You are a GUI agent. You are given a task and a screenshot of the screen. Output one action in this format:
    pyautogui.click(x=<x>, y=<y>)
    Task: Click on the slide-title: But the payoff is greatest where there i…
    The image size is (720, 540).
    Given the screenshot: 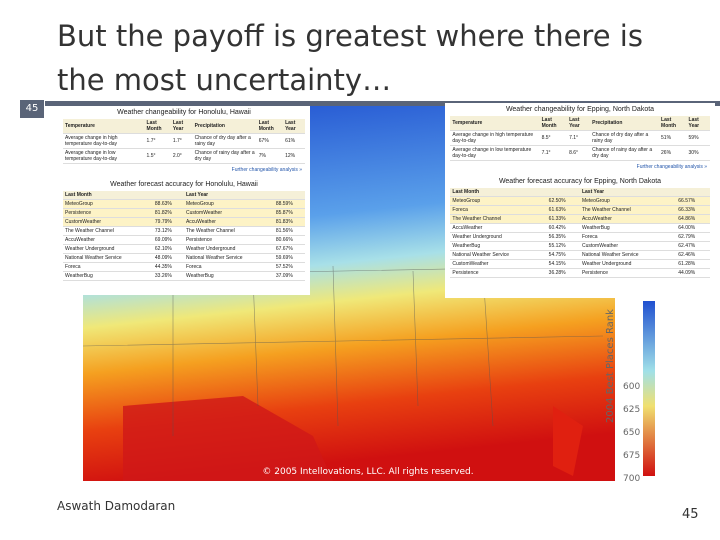 What is the action you would take?
    pyautogui.click(x=350, y=58)
    